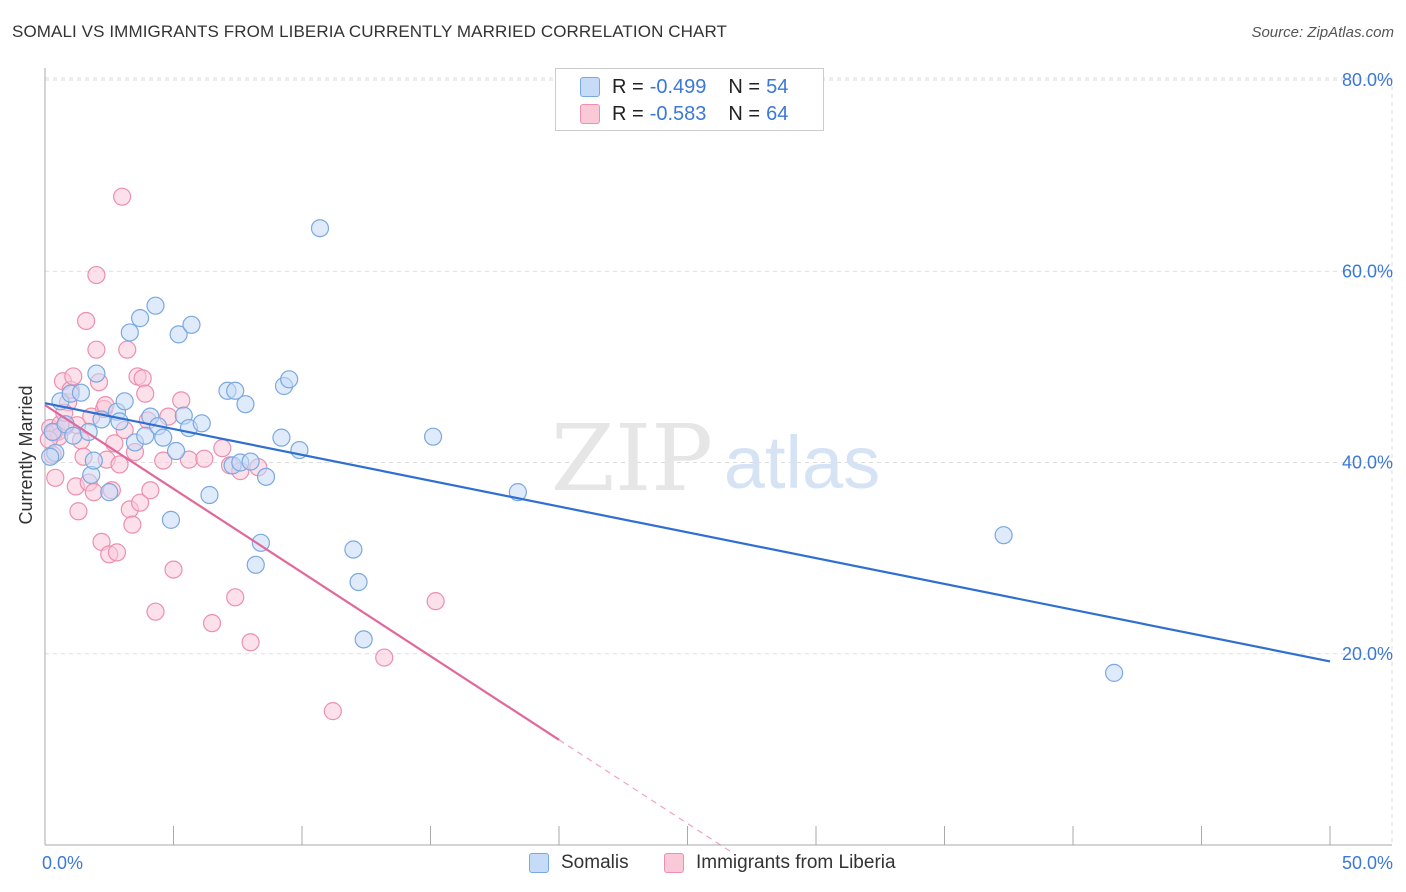 Image resolution: width=1406 pixels, height=892 pixels. Describe the element at coordinates (26, 454) in the screenshot. I see `y-axis-label: Currently Married` at that location.